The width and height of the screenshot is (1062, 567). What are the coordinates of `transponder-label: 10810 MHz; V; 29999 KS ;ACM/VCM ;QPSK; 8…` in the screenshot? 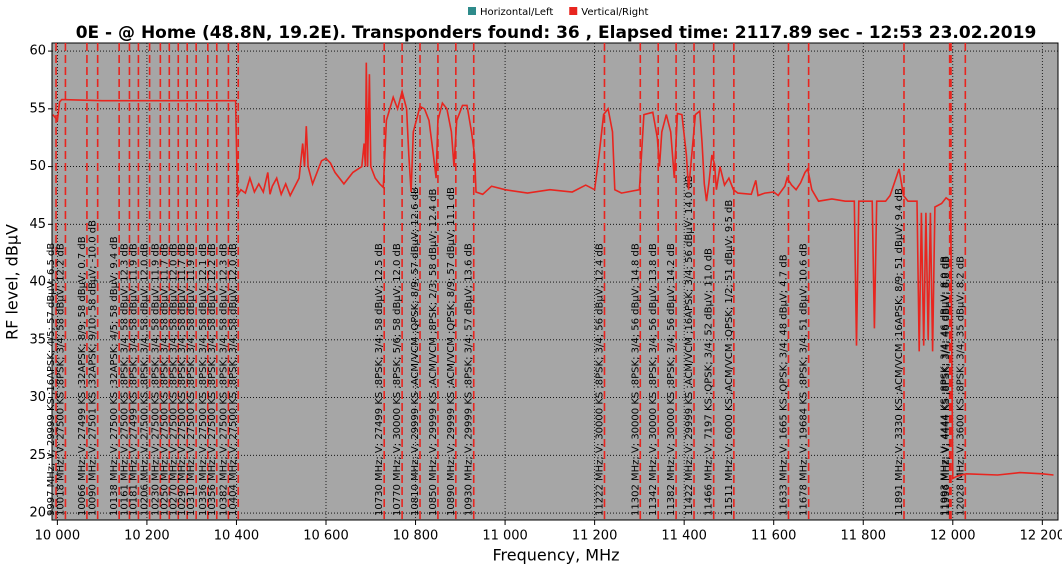 It's located at (415, 351).